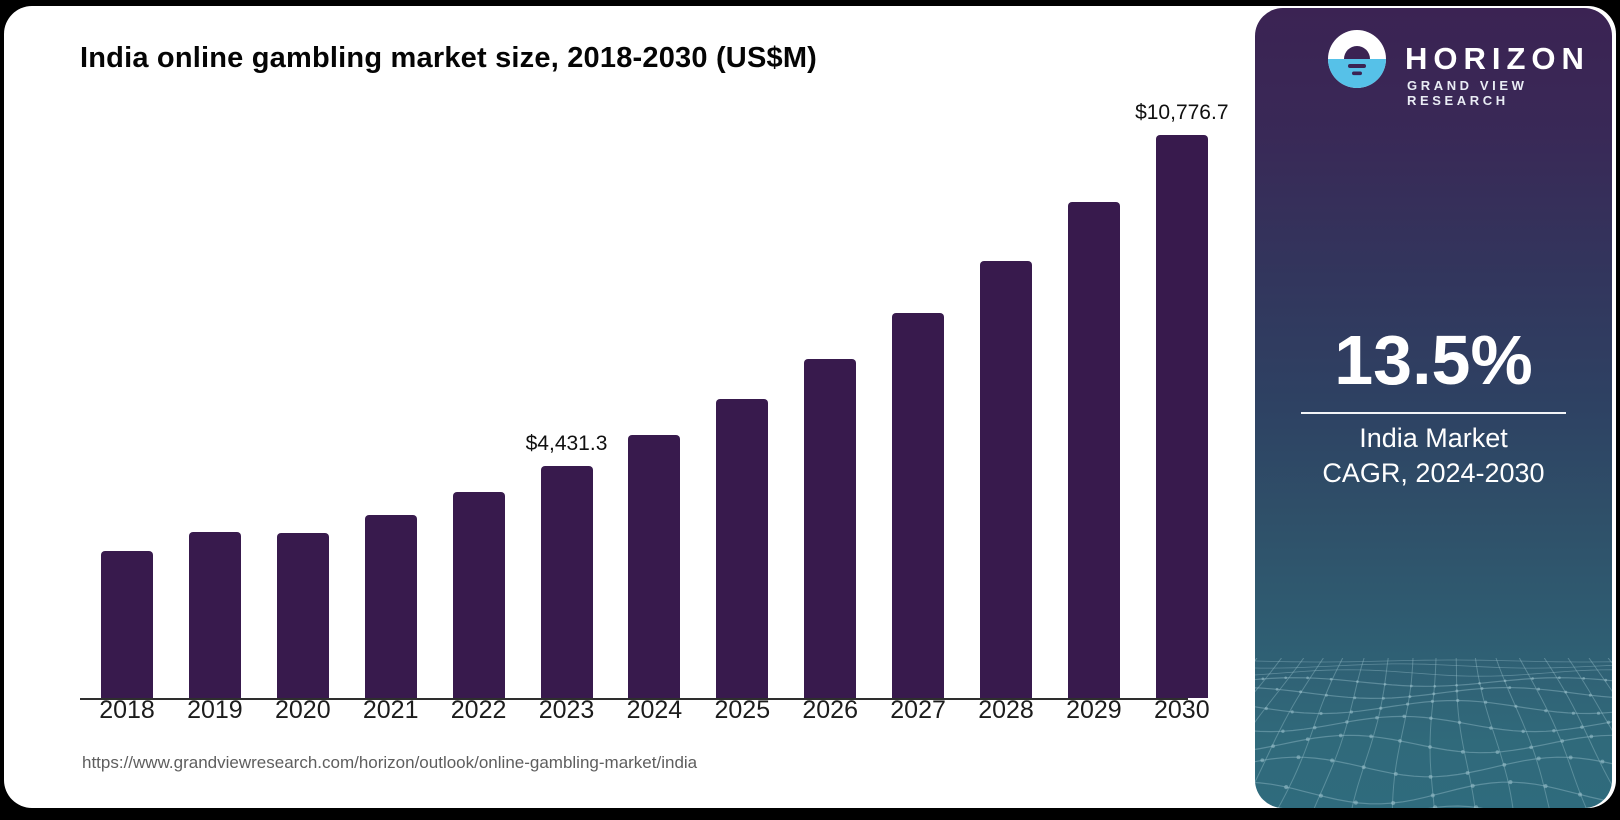  I want to click on bar-2025, so click(742, 548).